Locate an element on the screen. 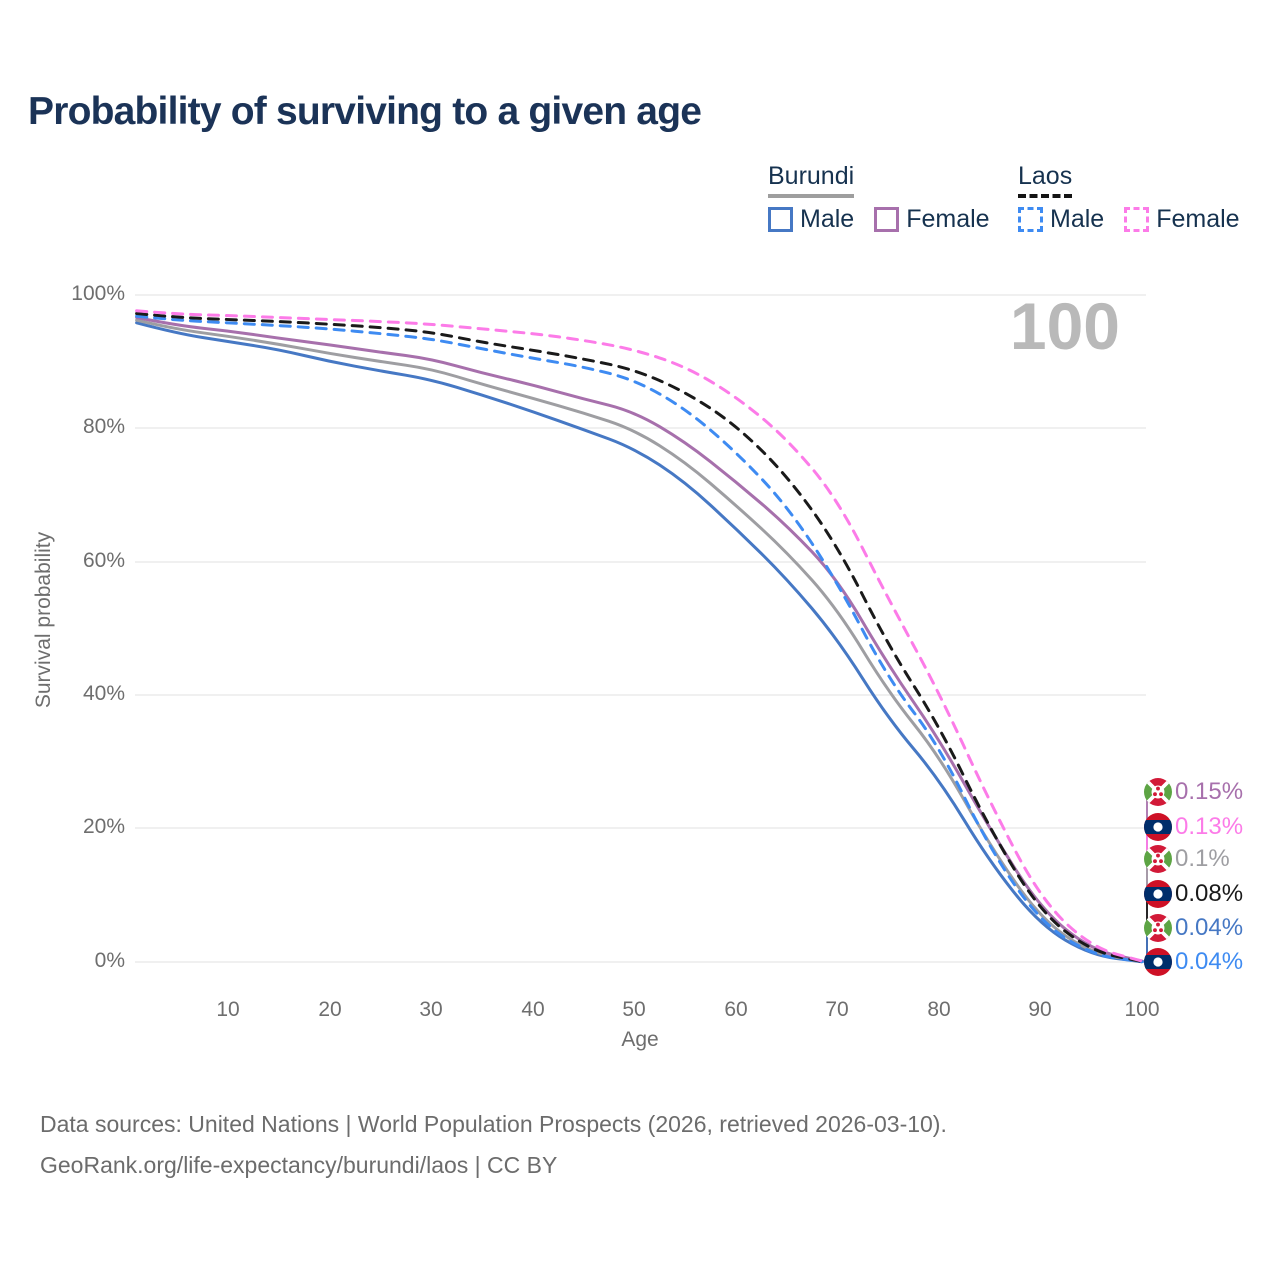  end-value: 0.15% is located at coordinates (1209, 791).